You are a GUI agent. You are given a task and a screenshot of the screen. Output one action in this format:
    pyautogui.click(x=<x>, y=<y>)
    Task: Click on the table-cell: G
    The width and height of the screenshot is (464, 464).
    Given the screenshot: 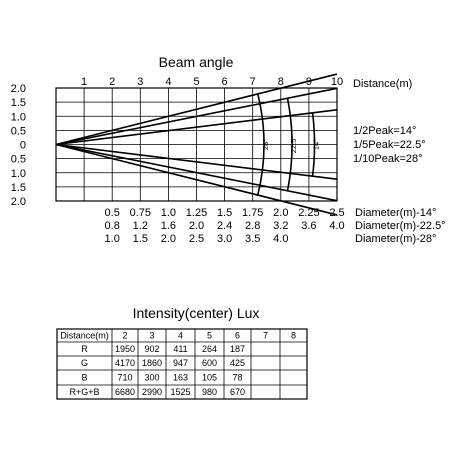 What is the action you would take?
    pyautogui.click(x=84, y=363)
    